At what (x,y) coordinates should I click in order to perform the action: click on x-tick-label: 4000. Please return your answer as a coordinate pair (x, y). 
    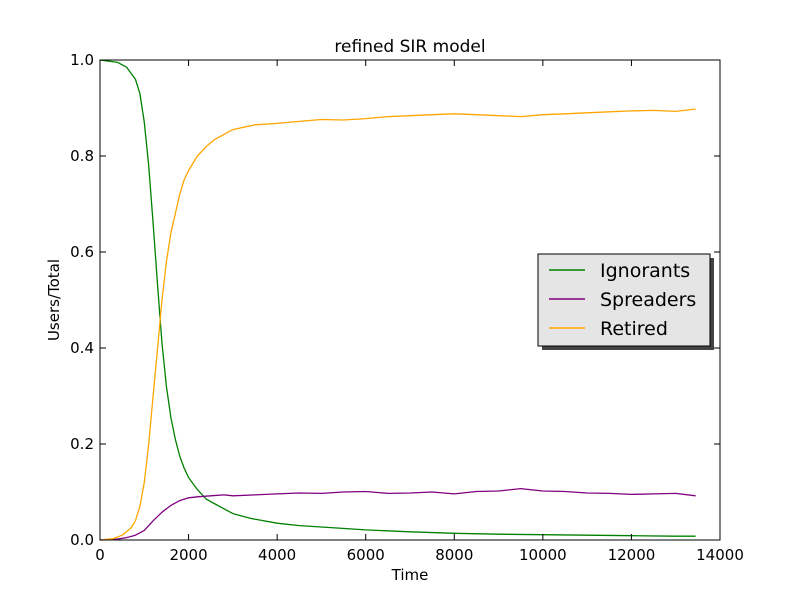
    Looking at the image, I should click on (277, 555).